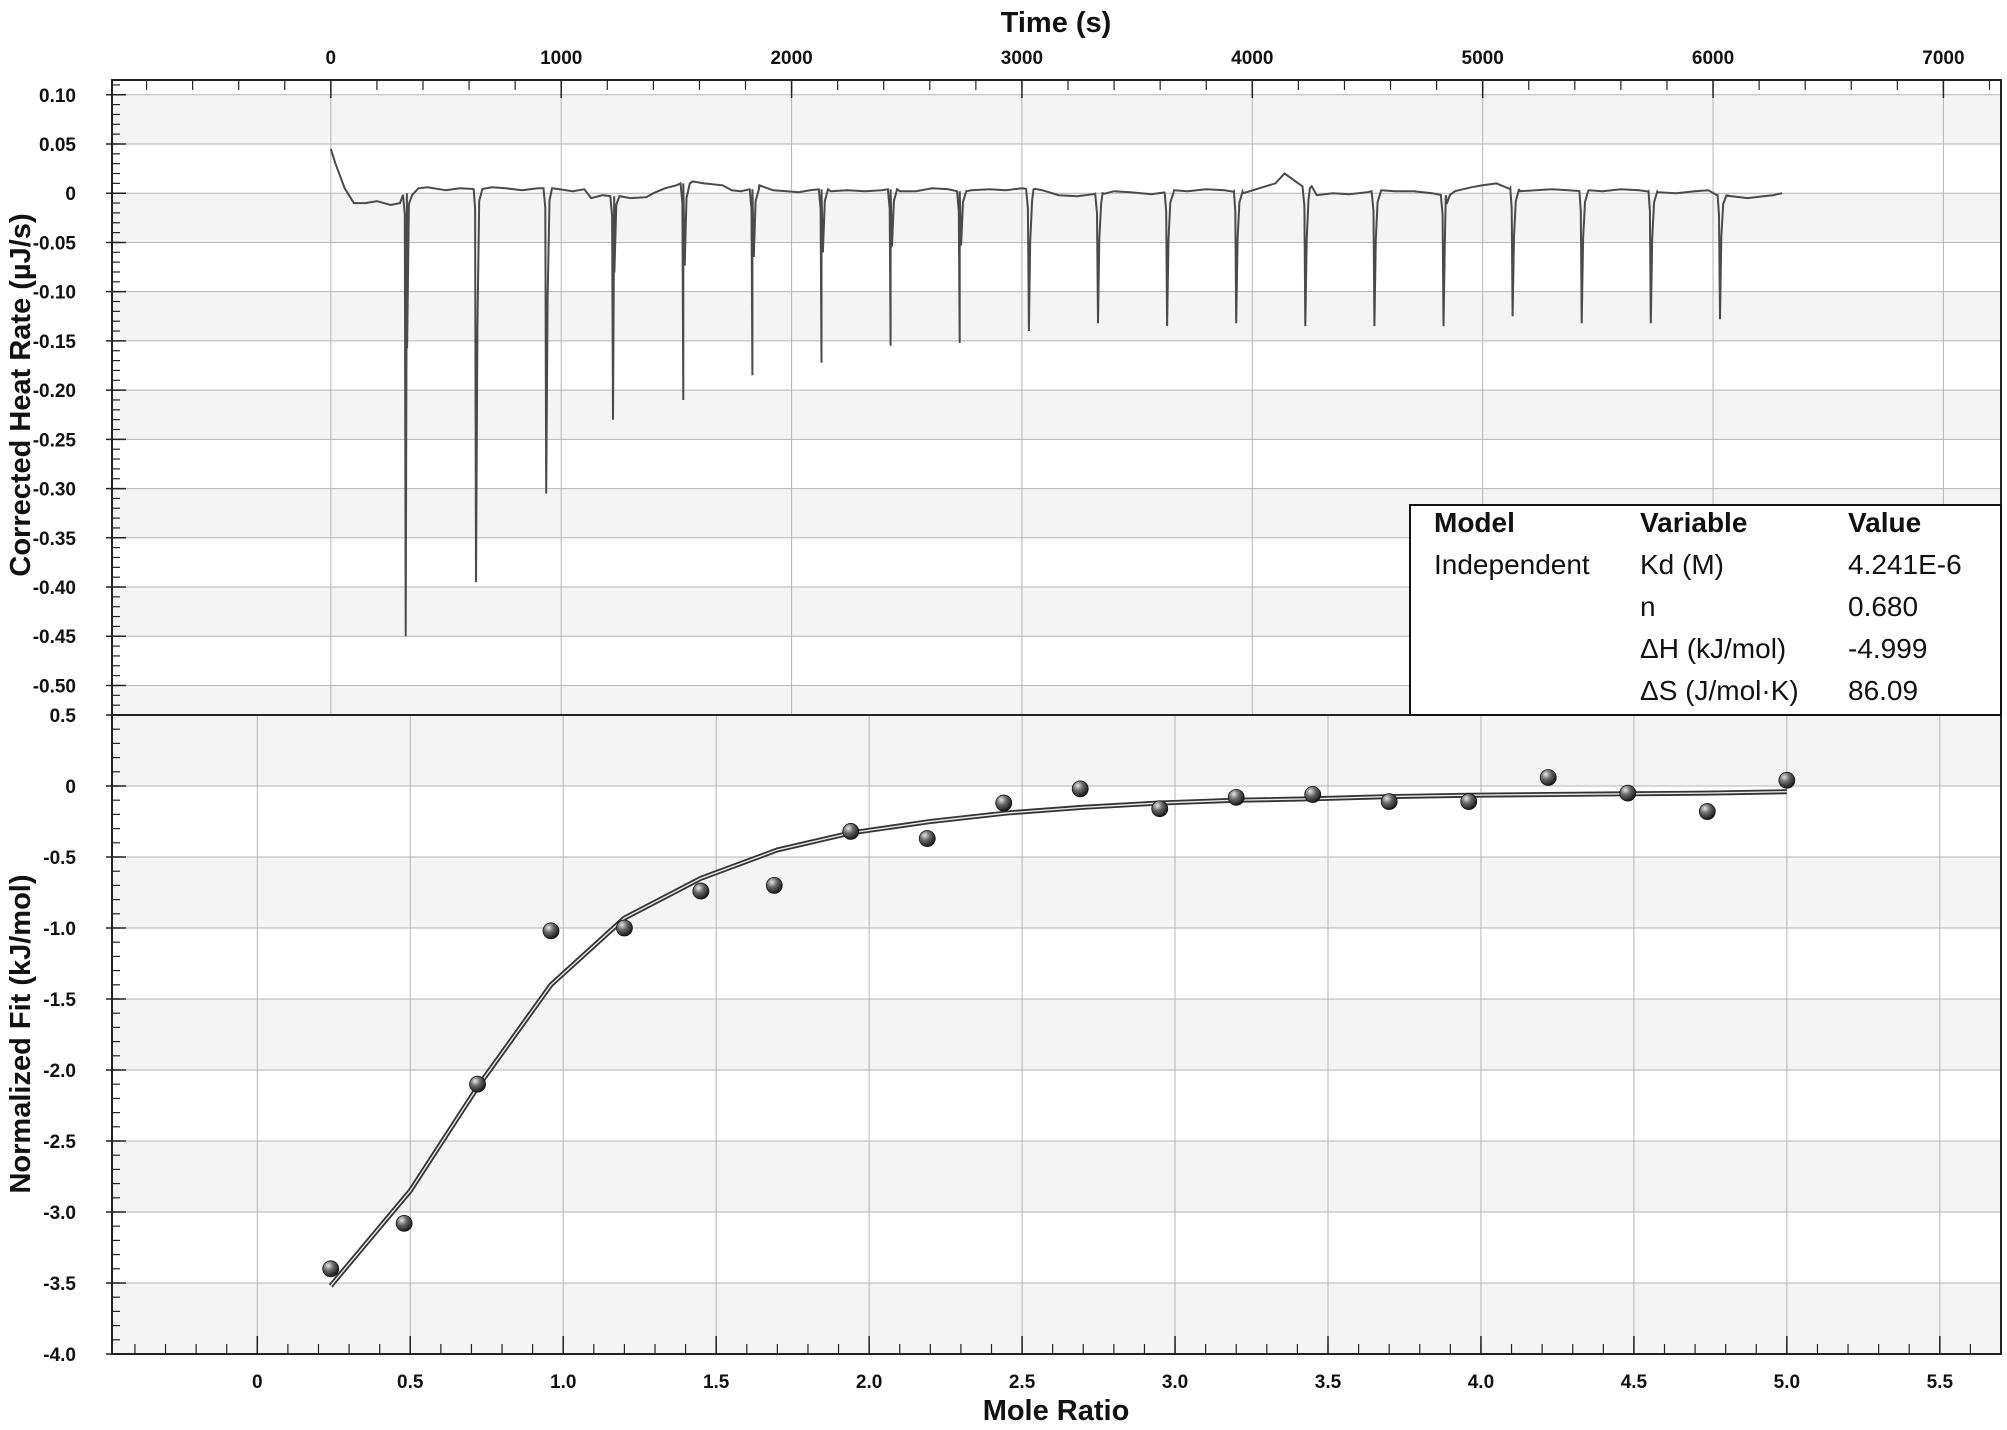  What do you see at coordinates (869, 1382) in the screenshot?
I see `x-tick-label: 2.0` at bounding box center [869, 1382].